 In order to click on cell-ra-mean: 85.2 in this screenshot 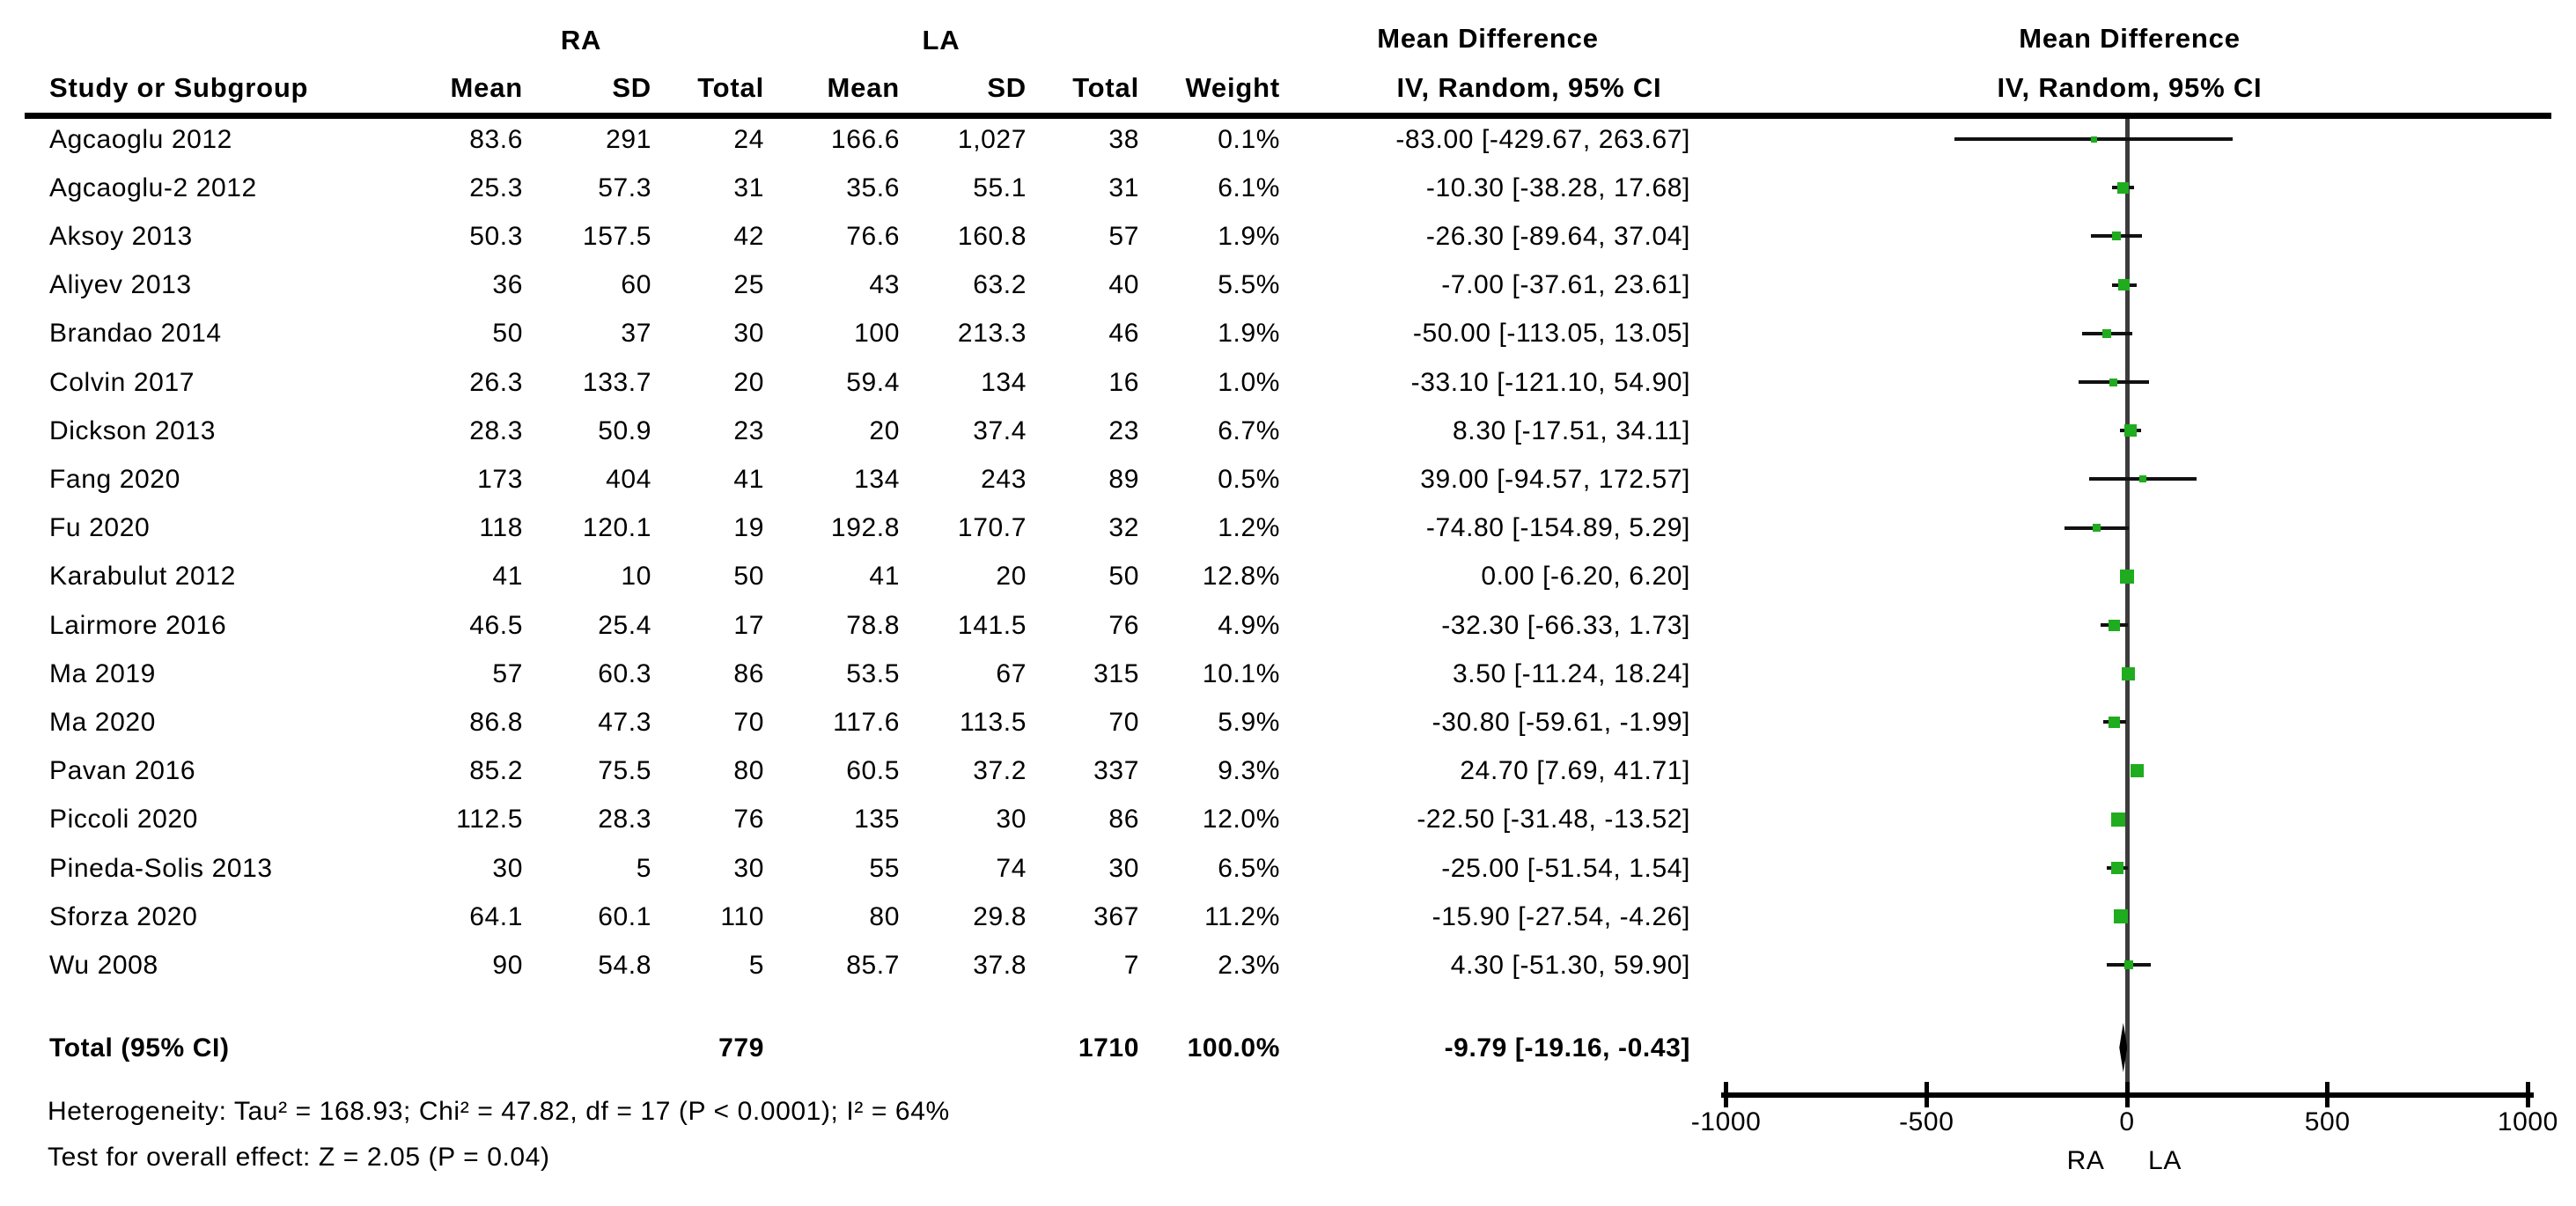, I will do `click(496, 771)`.